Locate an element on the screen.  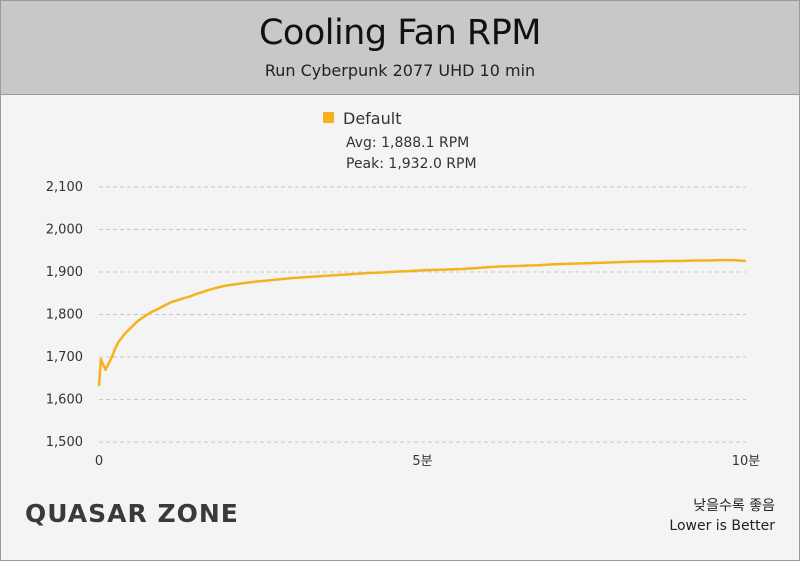
y-axis-ticks: 1,500 1,600 1,700 1,800 1,900 2,000 2,100 is located at coordinates (64, 315).